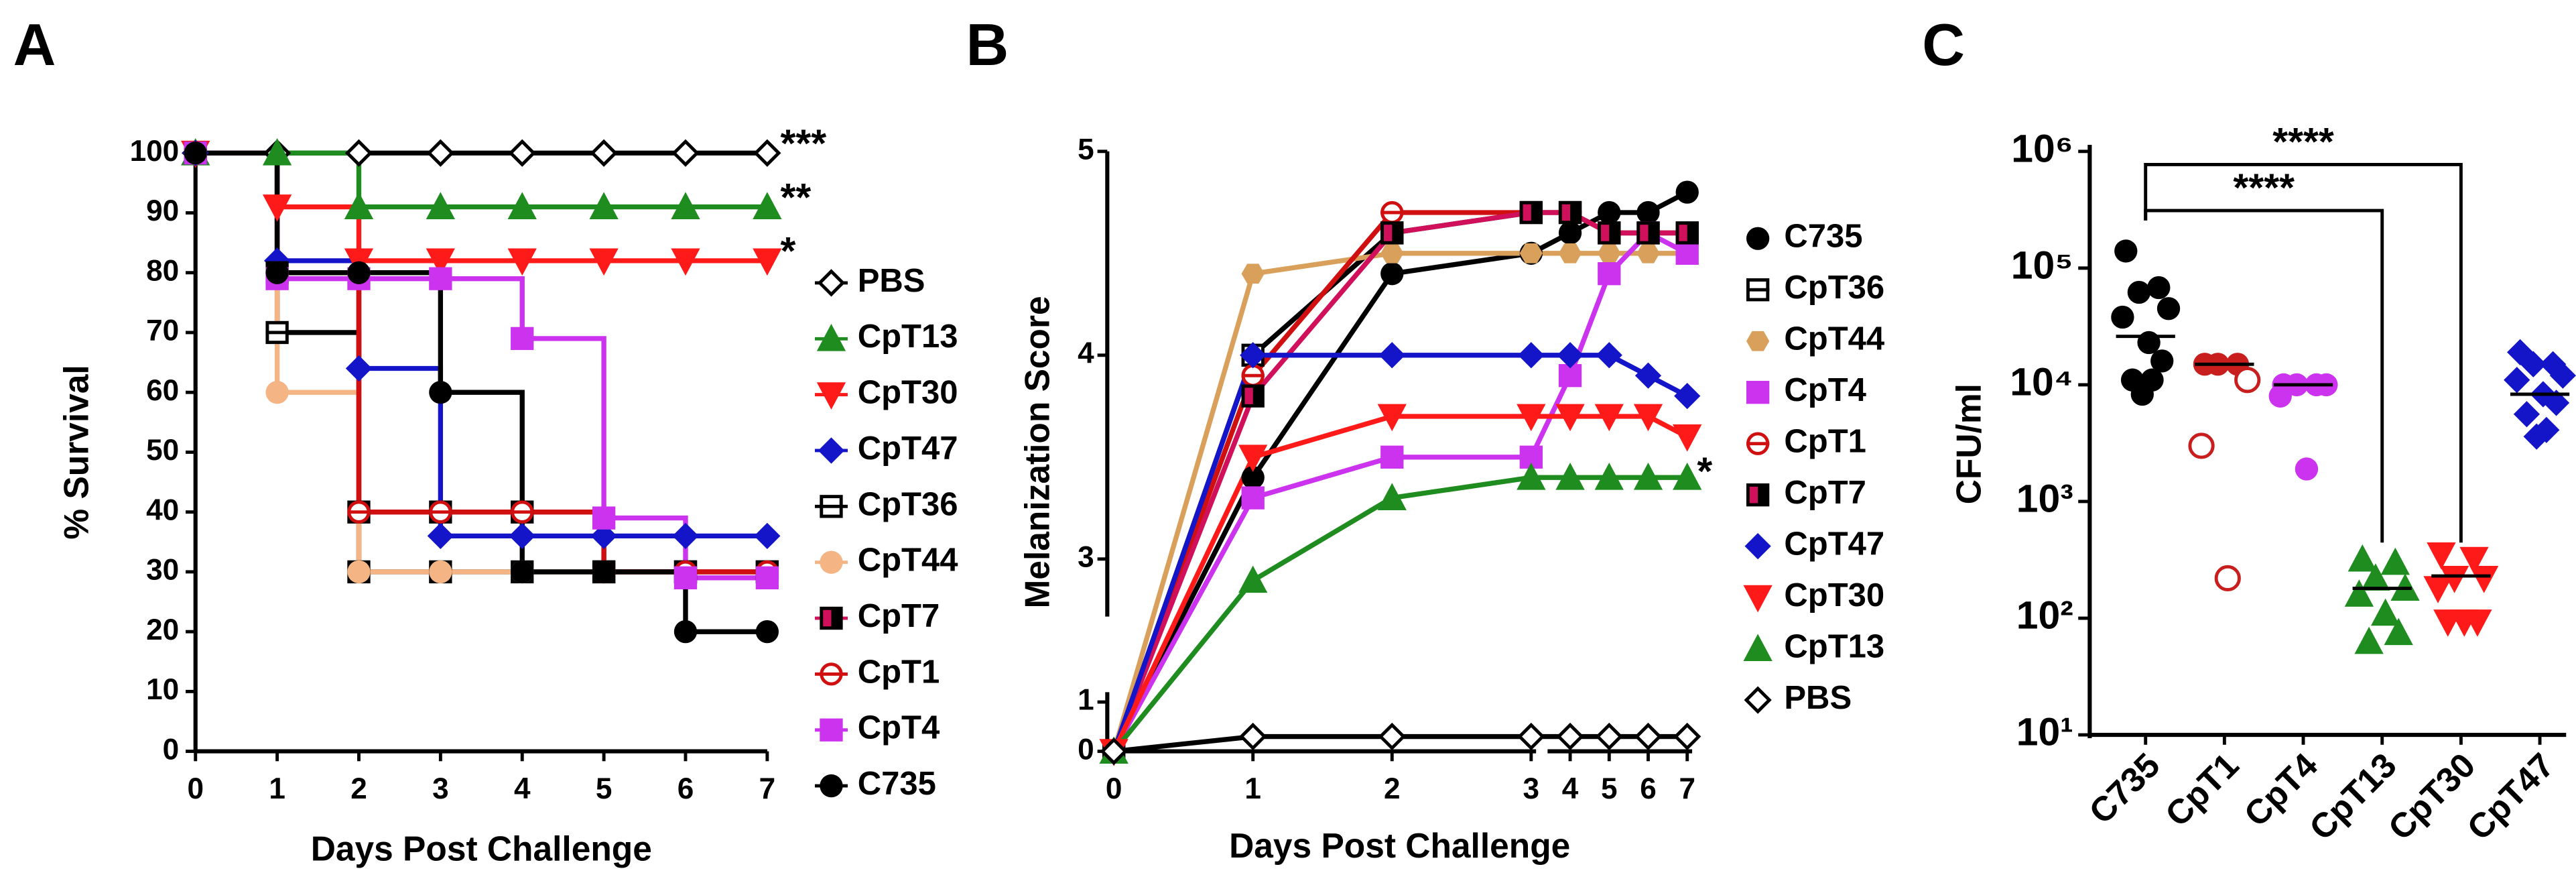 The height and width of the screenshot is (883, 2576). Describe the element at coordinates (481, 848) in the screenshot. I see `x-axis-label: Days Post Challenge` at that location.